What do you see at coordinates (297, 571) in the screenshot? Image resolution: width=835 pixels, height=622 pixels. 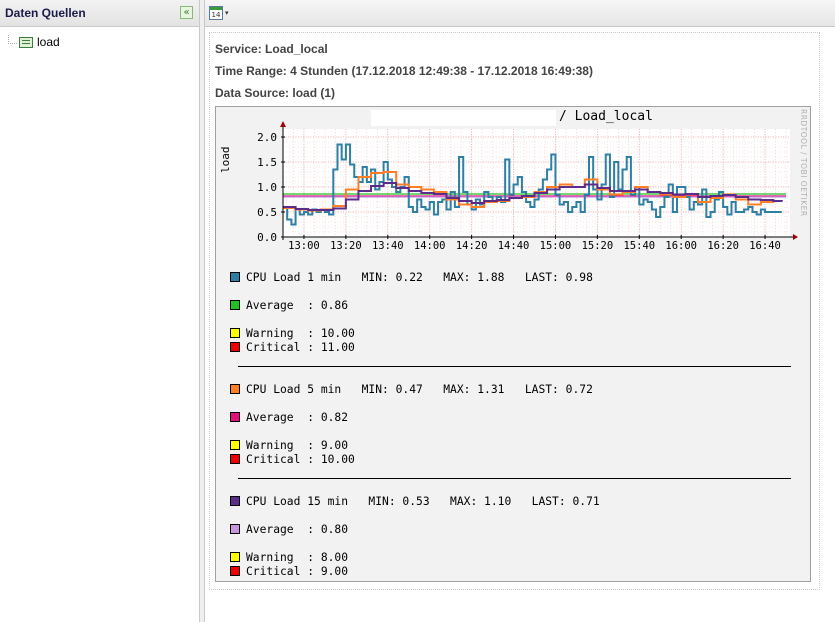 I see `legend-text: Critical : 9.00` at bounding box center [297, 571].